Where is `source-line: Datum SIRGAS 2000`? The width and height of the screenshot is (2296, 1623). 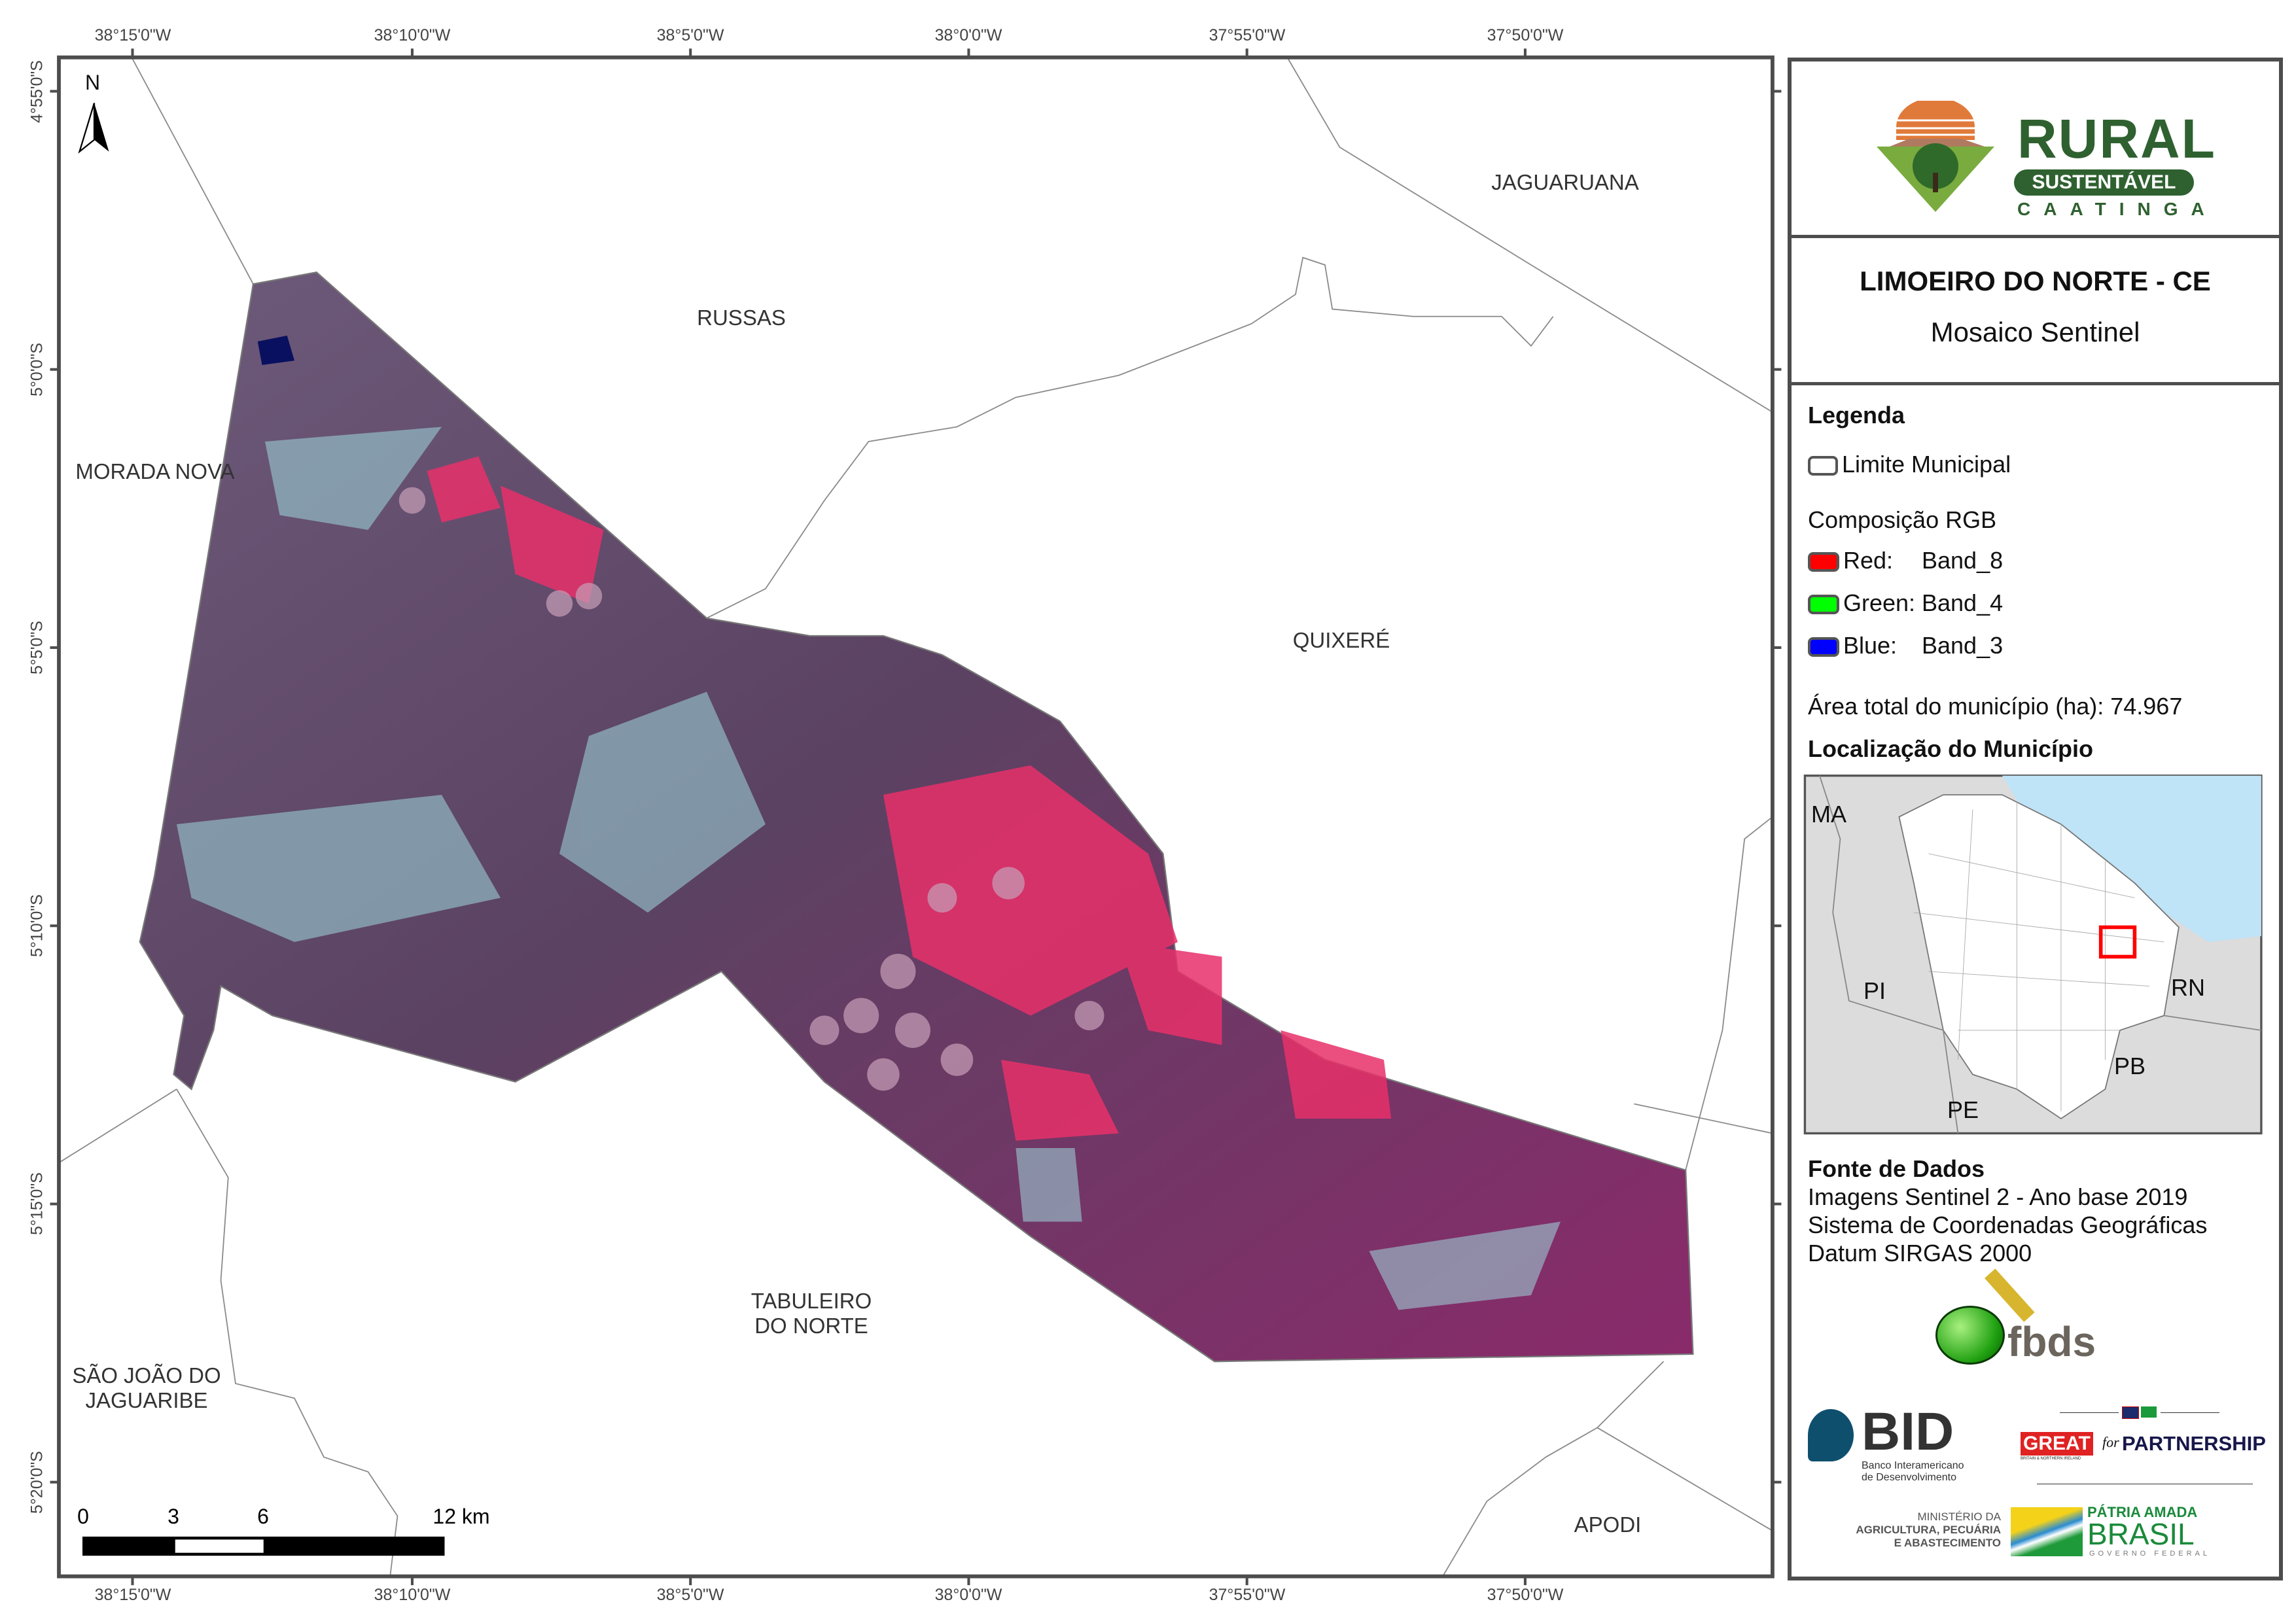
source-line: Datum SIRGAS 2000 is located at coordinates (1920, 1253).